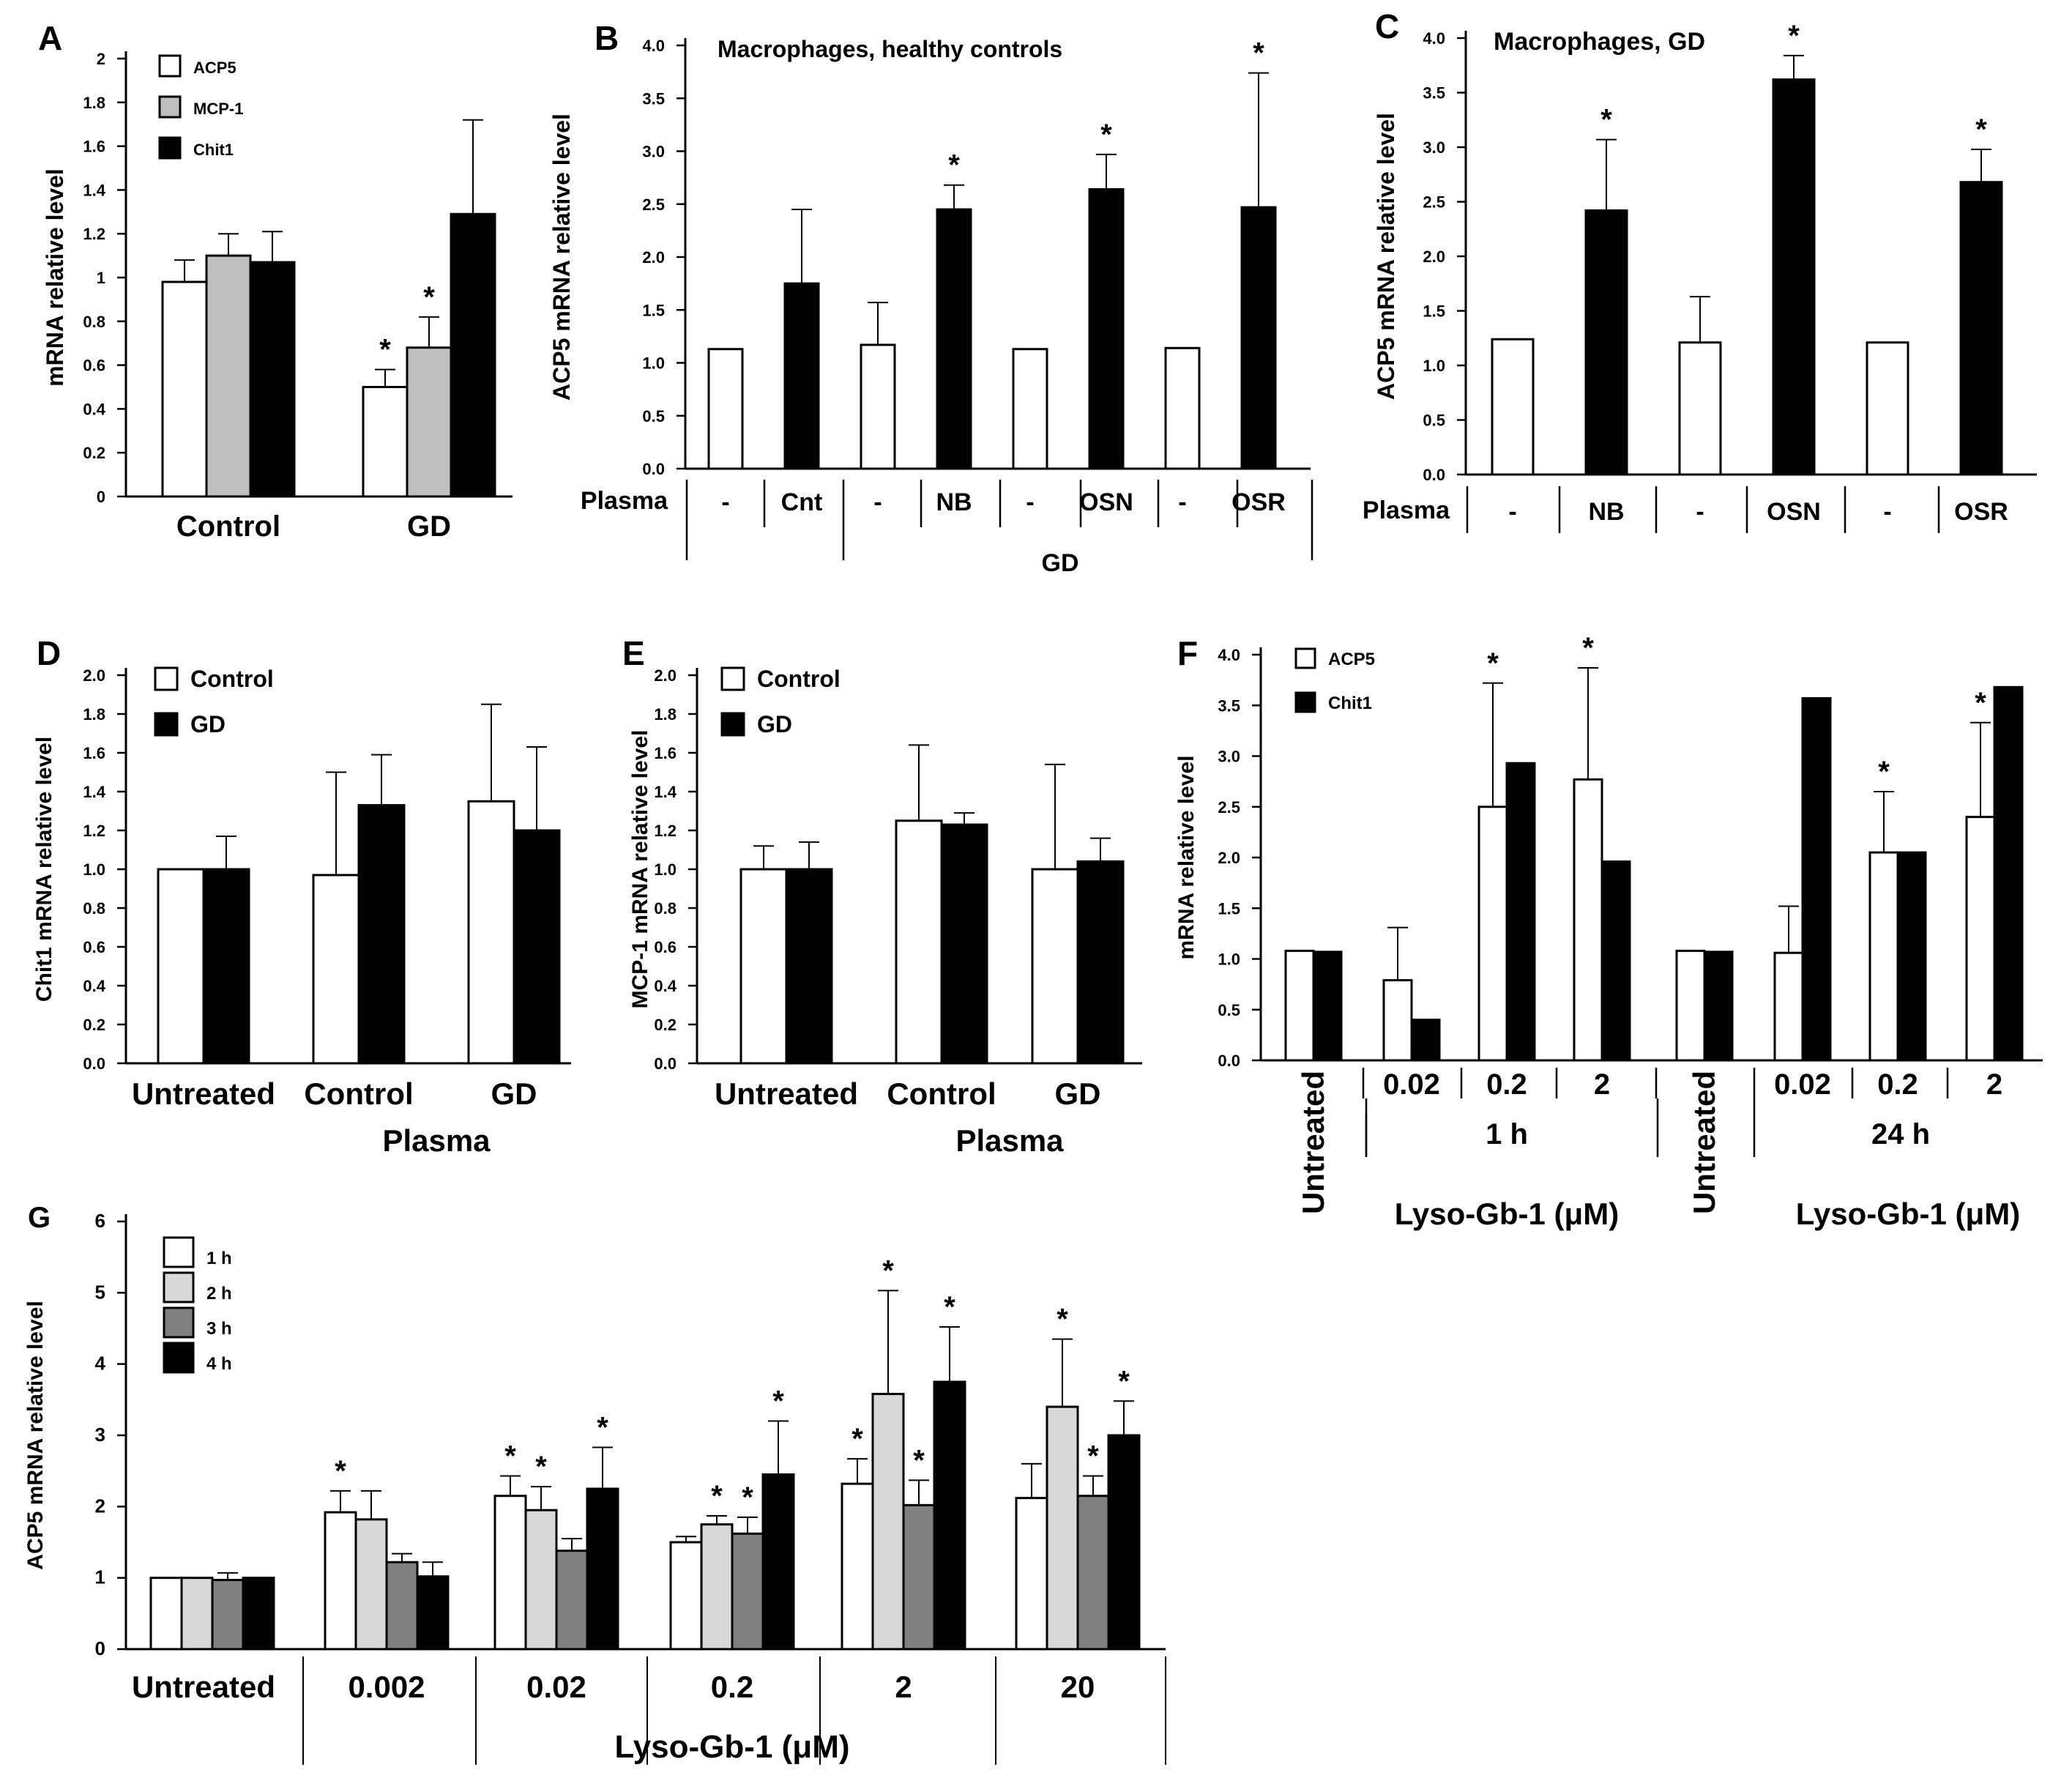  I want to click on x-category-label: 0.2, so click(1897, 1084).